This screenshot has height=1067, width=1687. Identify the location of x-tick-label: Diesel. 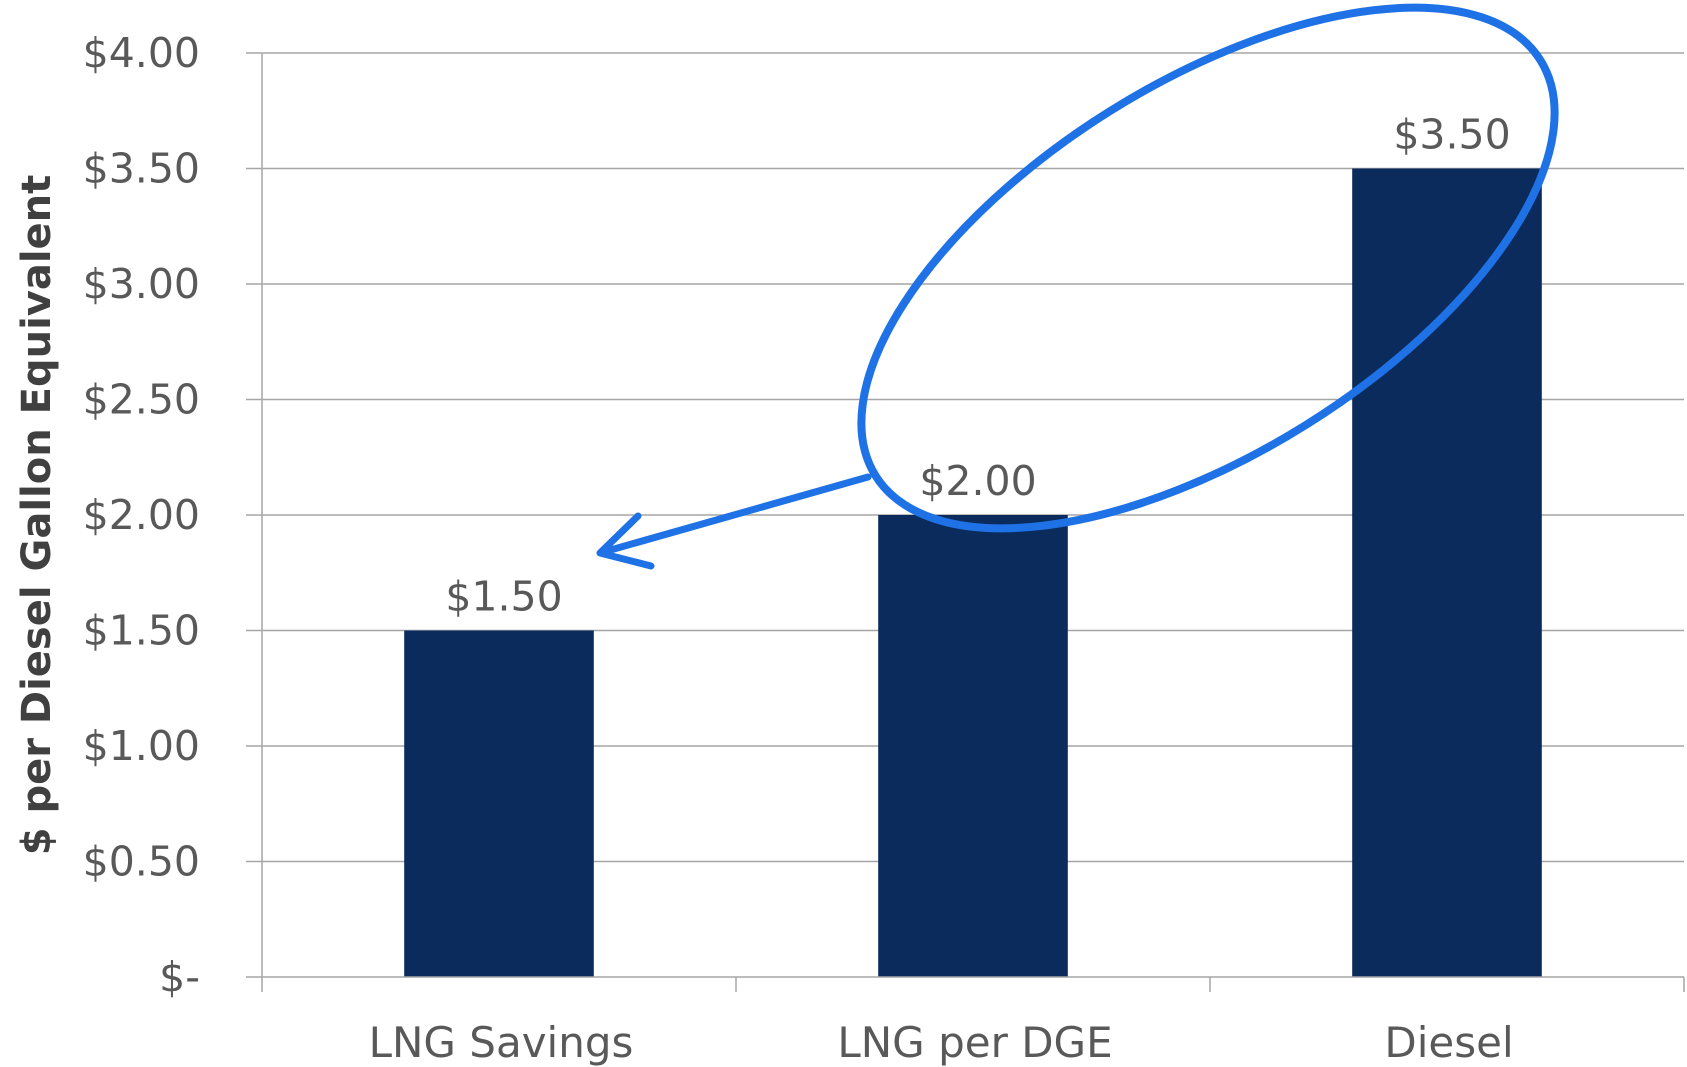
(1448, 1042).